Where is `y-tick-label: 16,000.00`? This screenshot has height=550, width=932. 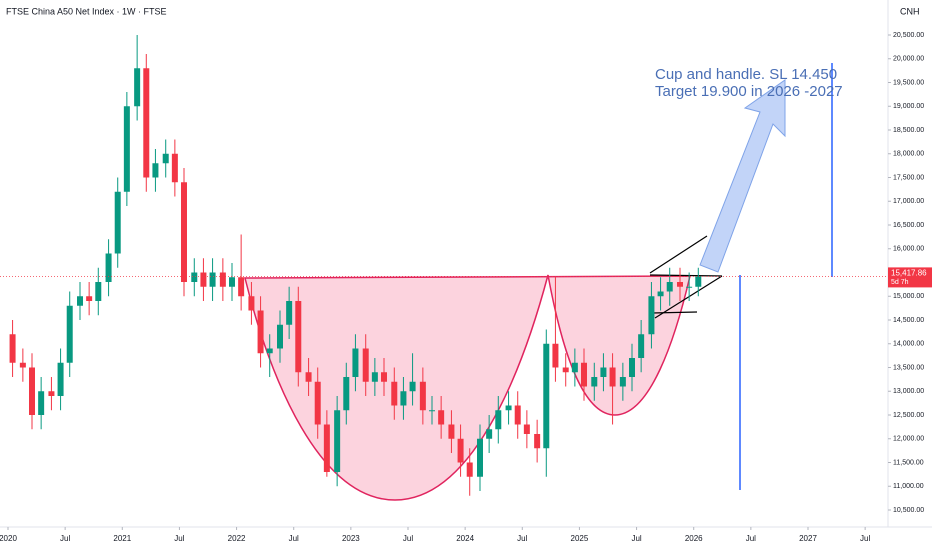 y-tick-label: 16,000.00 is located at coordinates (908, 249).